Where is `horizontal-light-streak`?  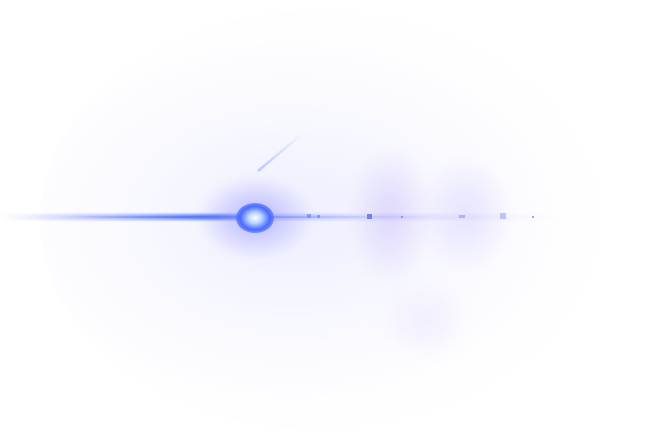 horizontal-light-streak is located at coordinates (280, 217).